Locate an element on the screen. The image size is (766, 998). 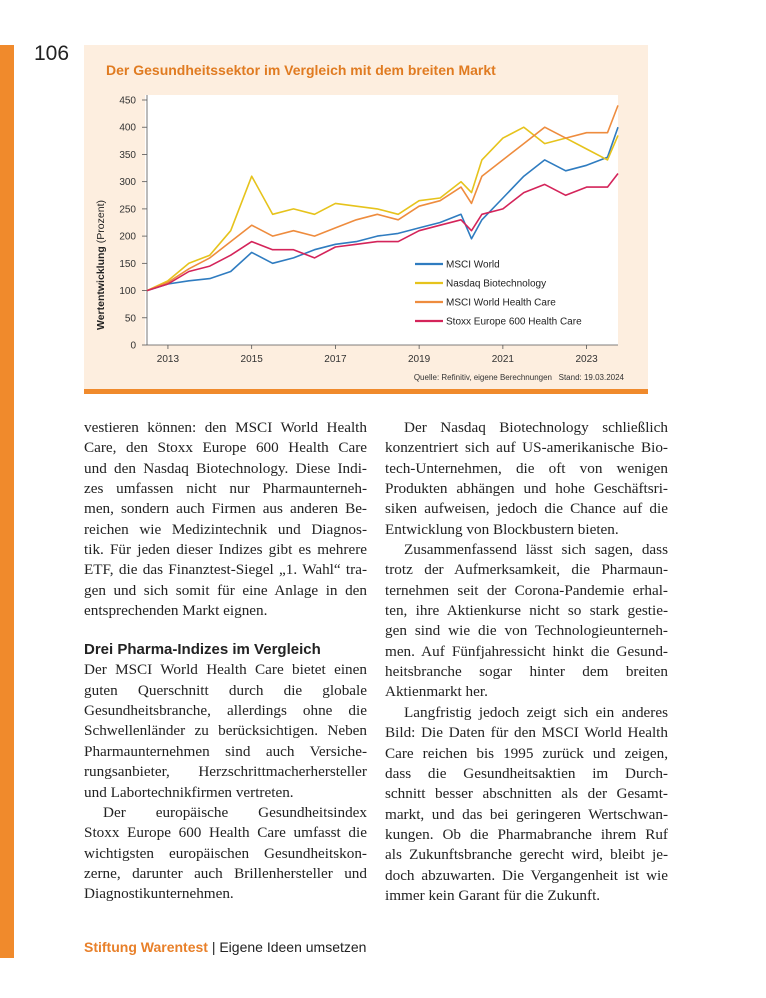
date-note: Stand: 19.03.2024 is located at coordinates (592, 377).